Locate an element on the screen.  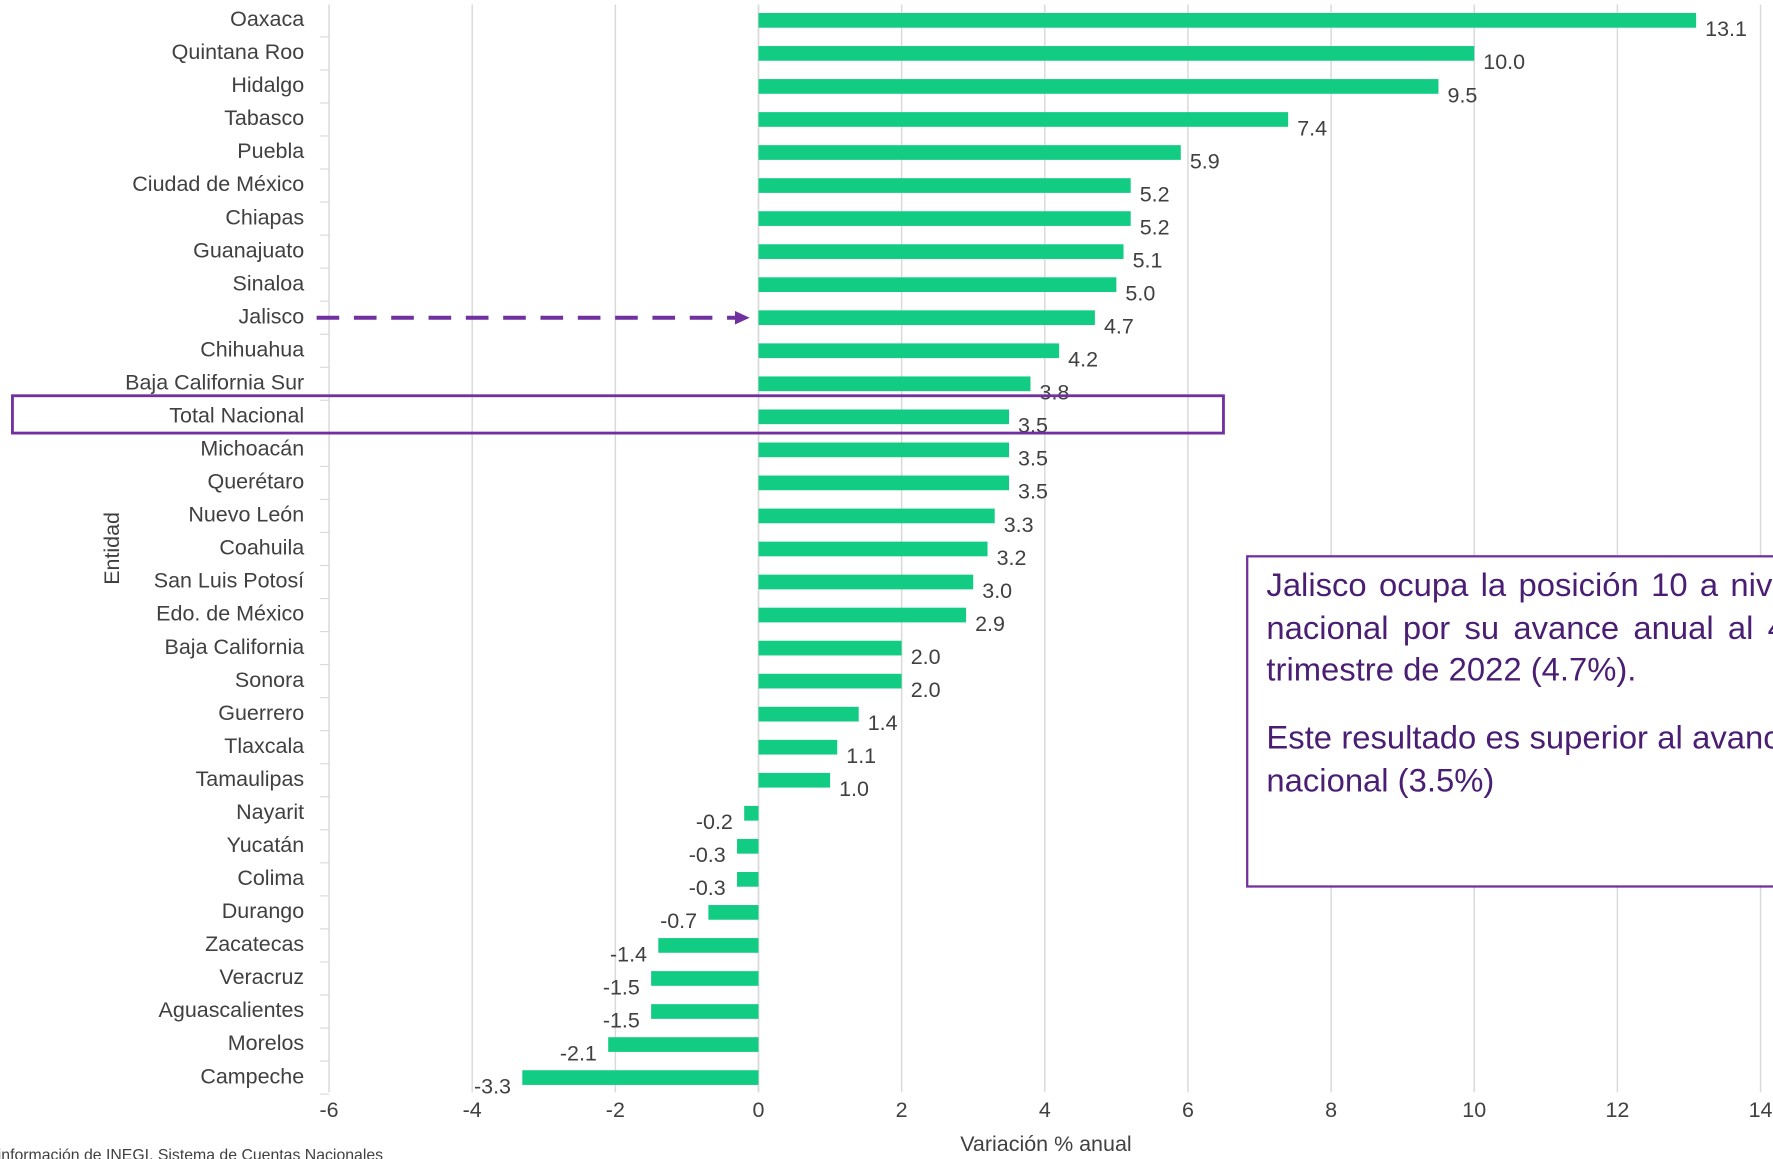
y-tick-label: Chiapas is located at coordinates (264, 217).